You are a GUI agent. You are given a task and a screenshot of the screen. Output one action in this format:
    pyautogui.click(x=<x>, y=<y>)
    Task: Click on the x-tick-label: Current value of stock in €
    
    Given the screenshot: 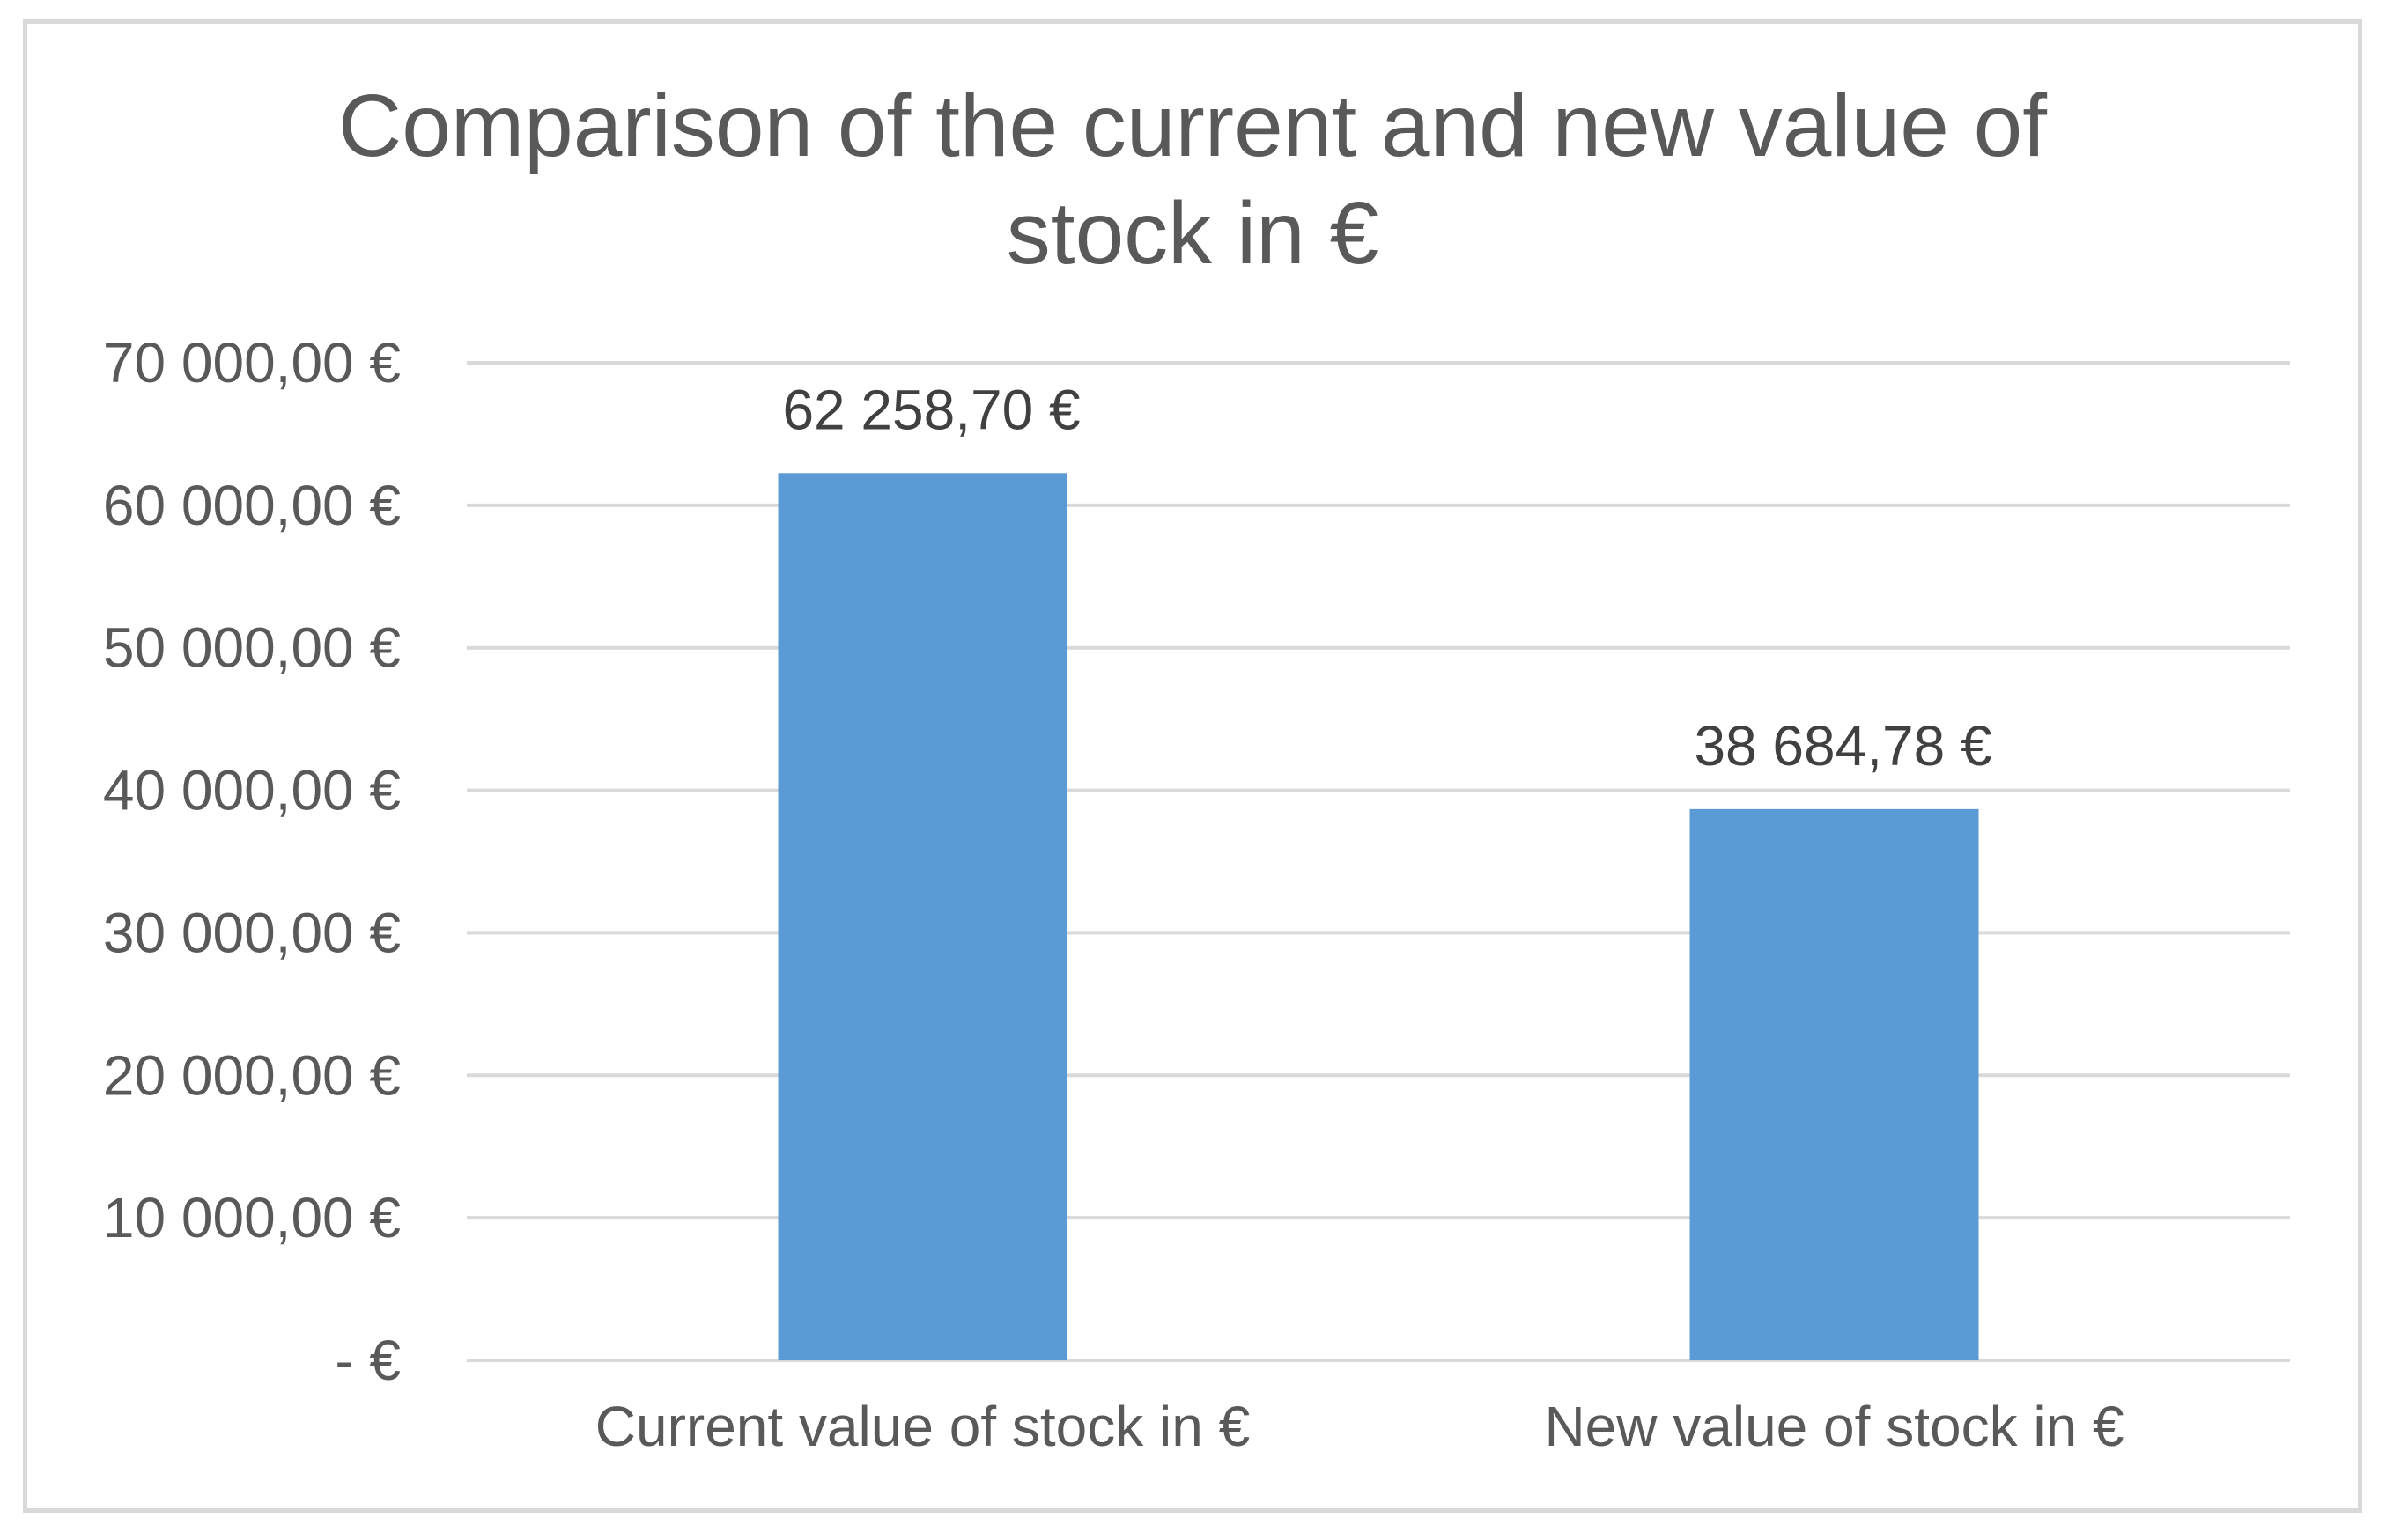 What is the action you would take?
    pyautogui.click(x=922, y=1426)
    